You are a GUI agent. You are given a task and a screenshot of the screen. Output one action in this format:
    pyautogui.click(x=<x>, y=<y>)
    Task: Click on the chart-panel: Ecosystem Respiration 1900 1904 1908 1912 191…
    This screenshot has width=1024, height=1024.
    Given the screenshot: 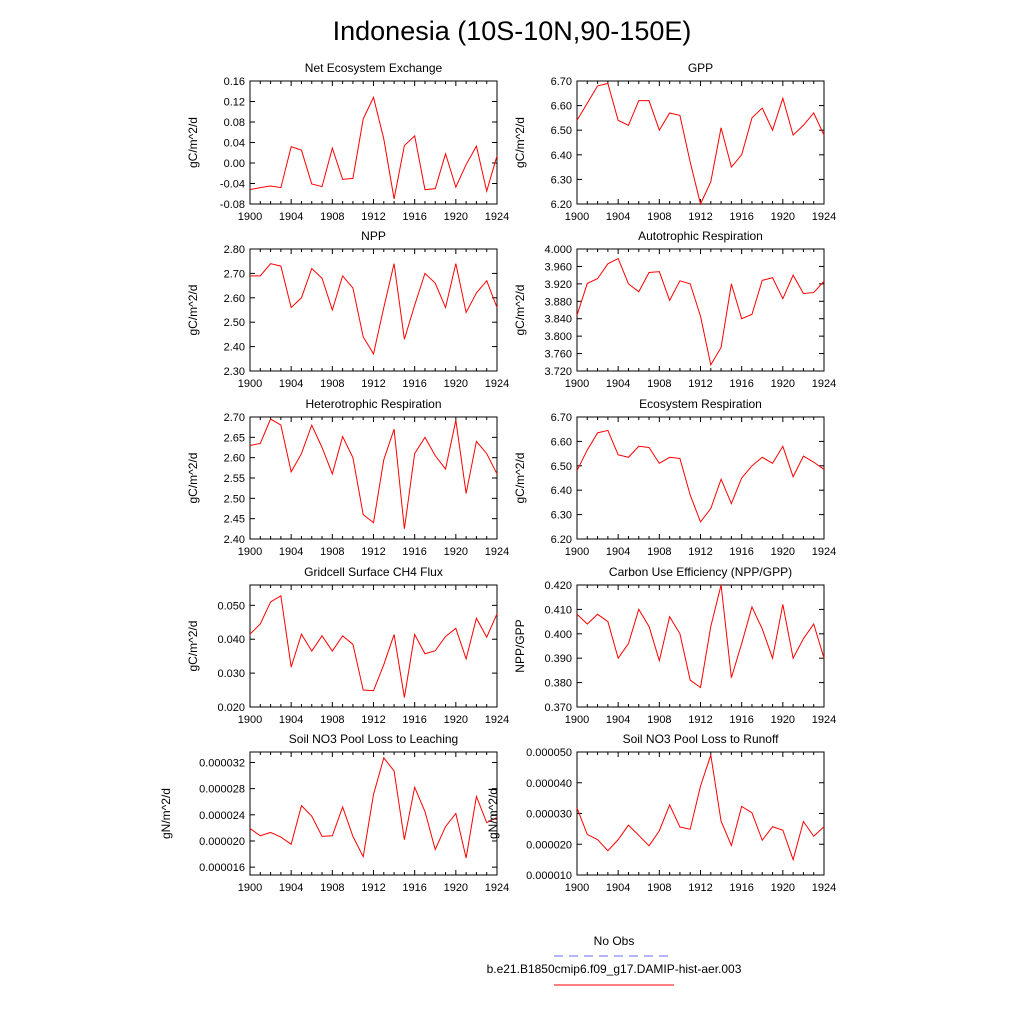 What is the action you would take?
    pyautogui.click(x=674, y=477)
    